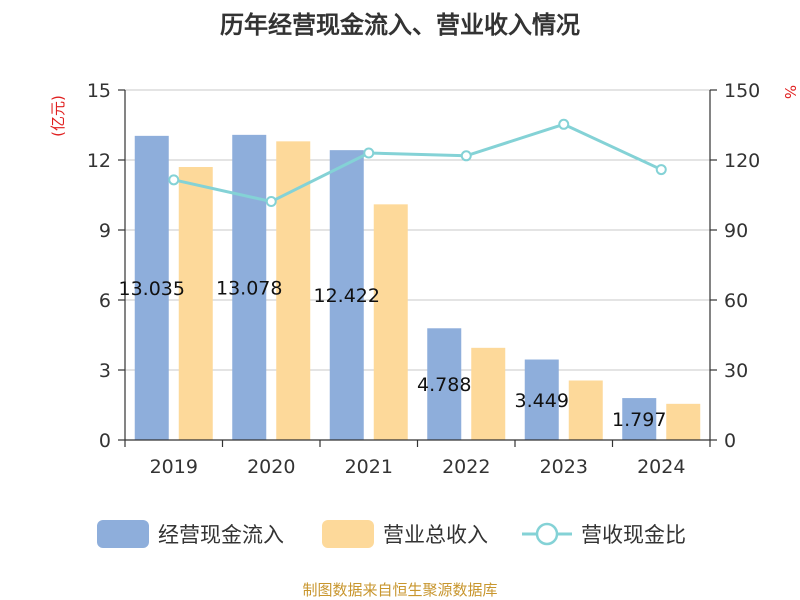  What do you see at coordinates (661, 467) in the screenshot?
I see `x-tick-label: 2024` at bounding box center [661, 467].